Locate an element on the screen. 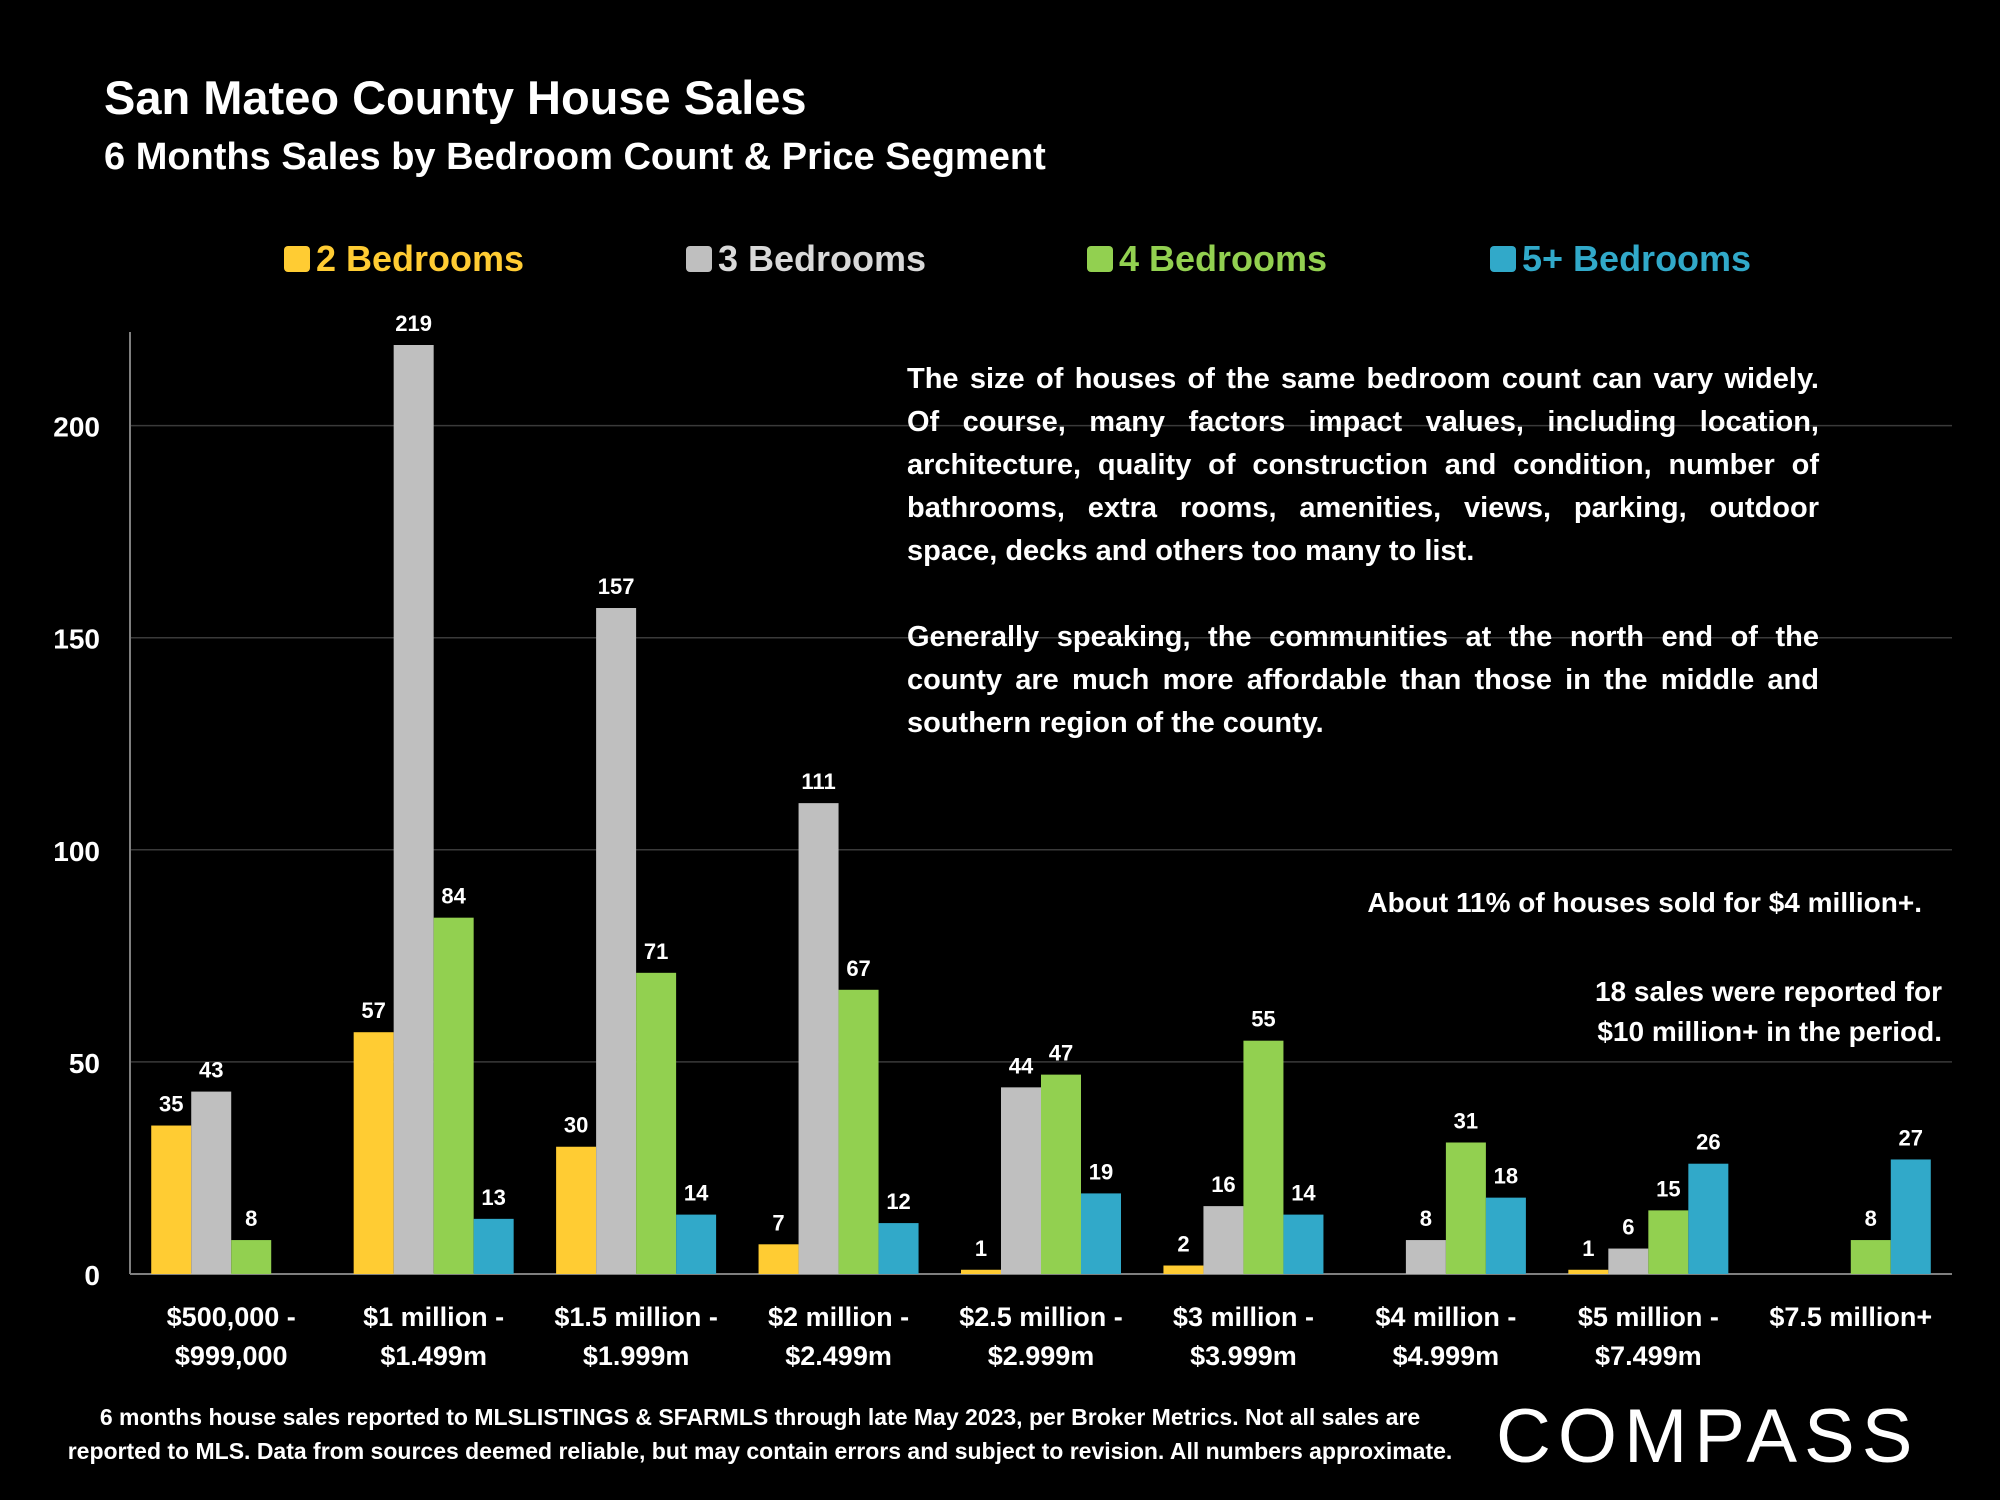  data-label: 31 is located at coordinates (1466, 1120).